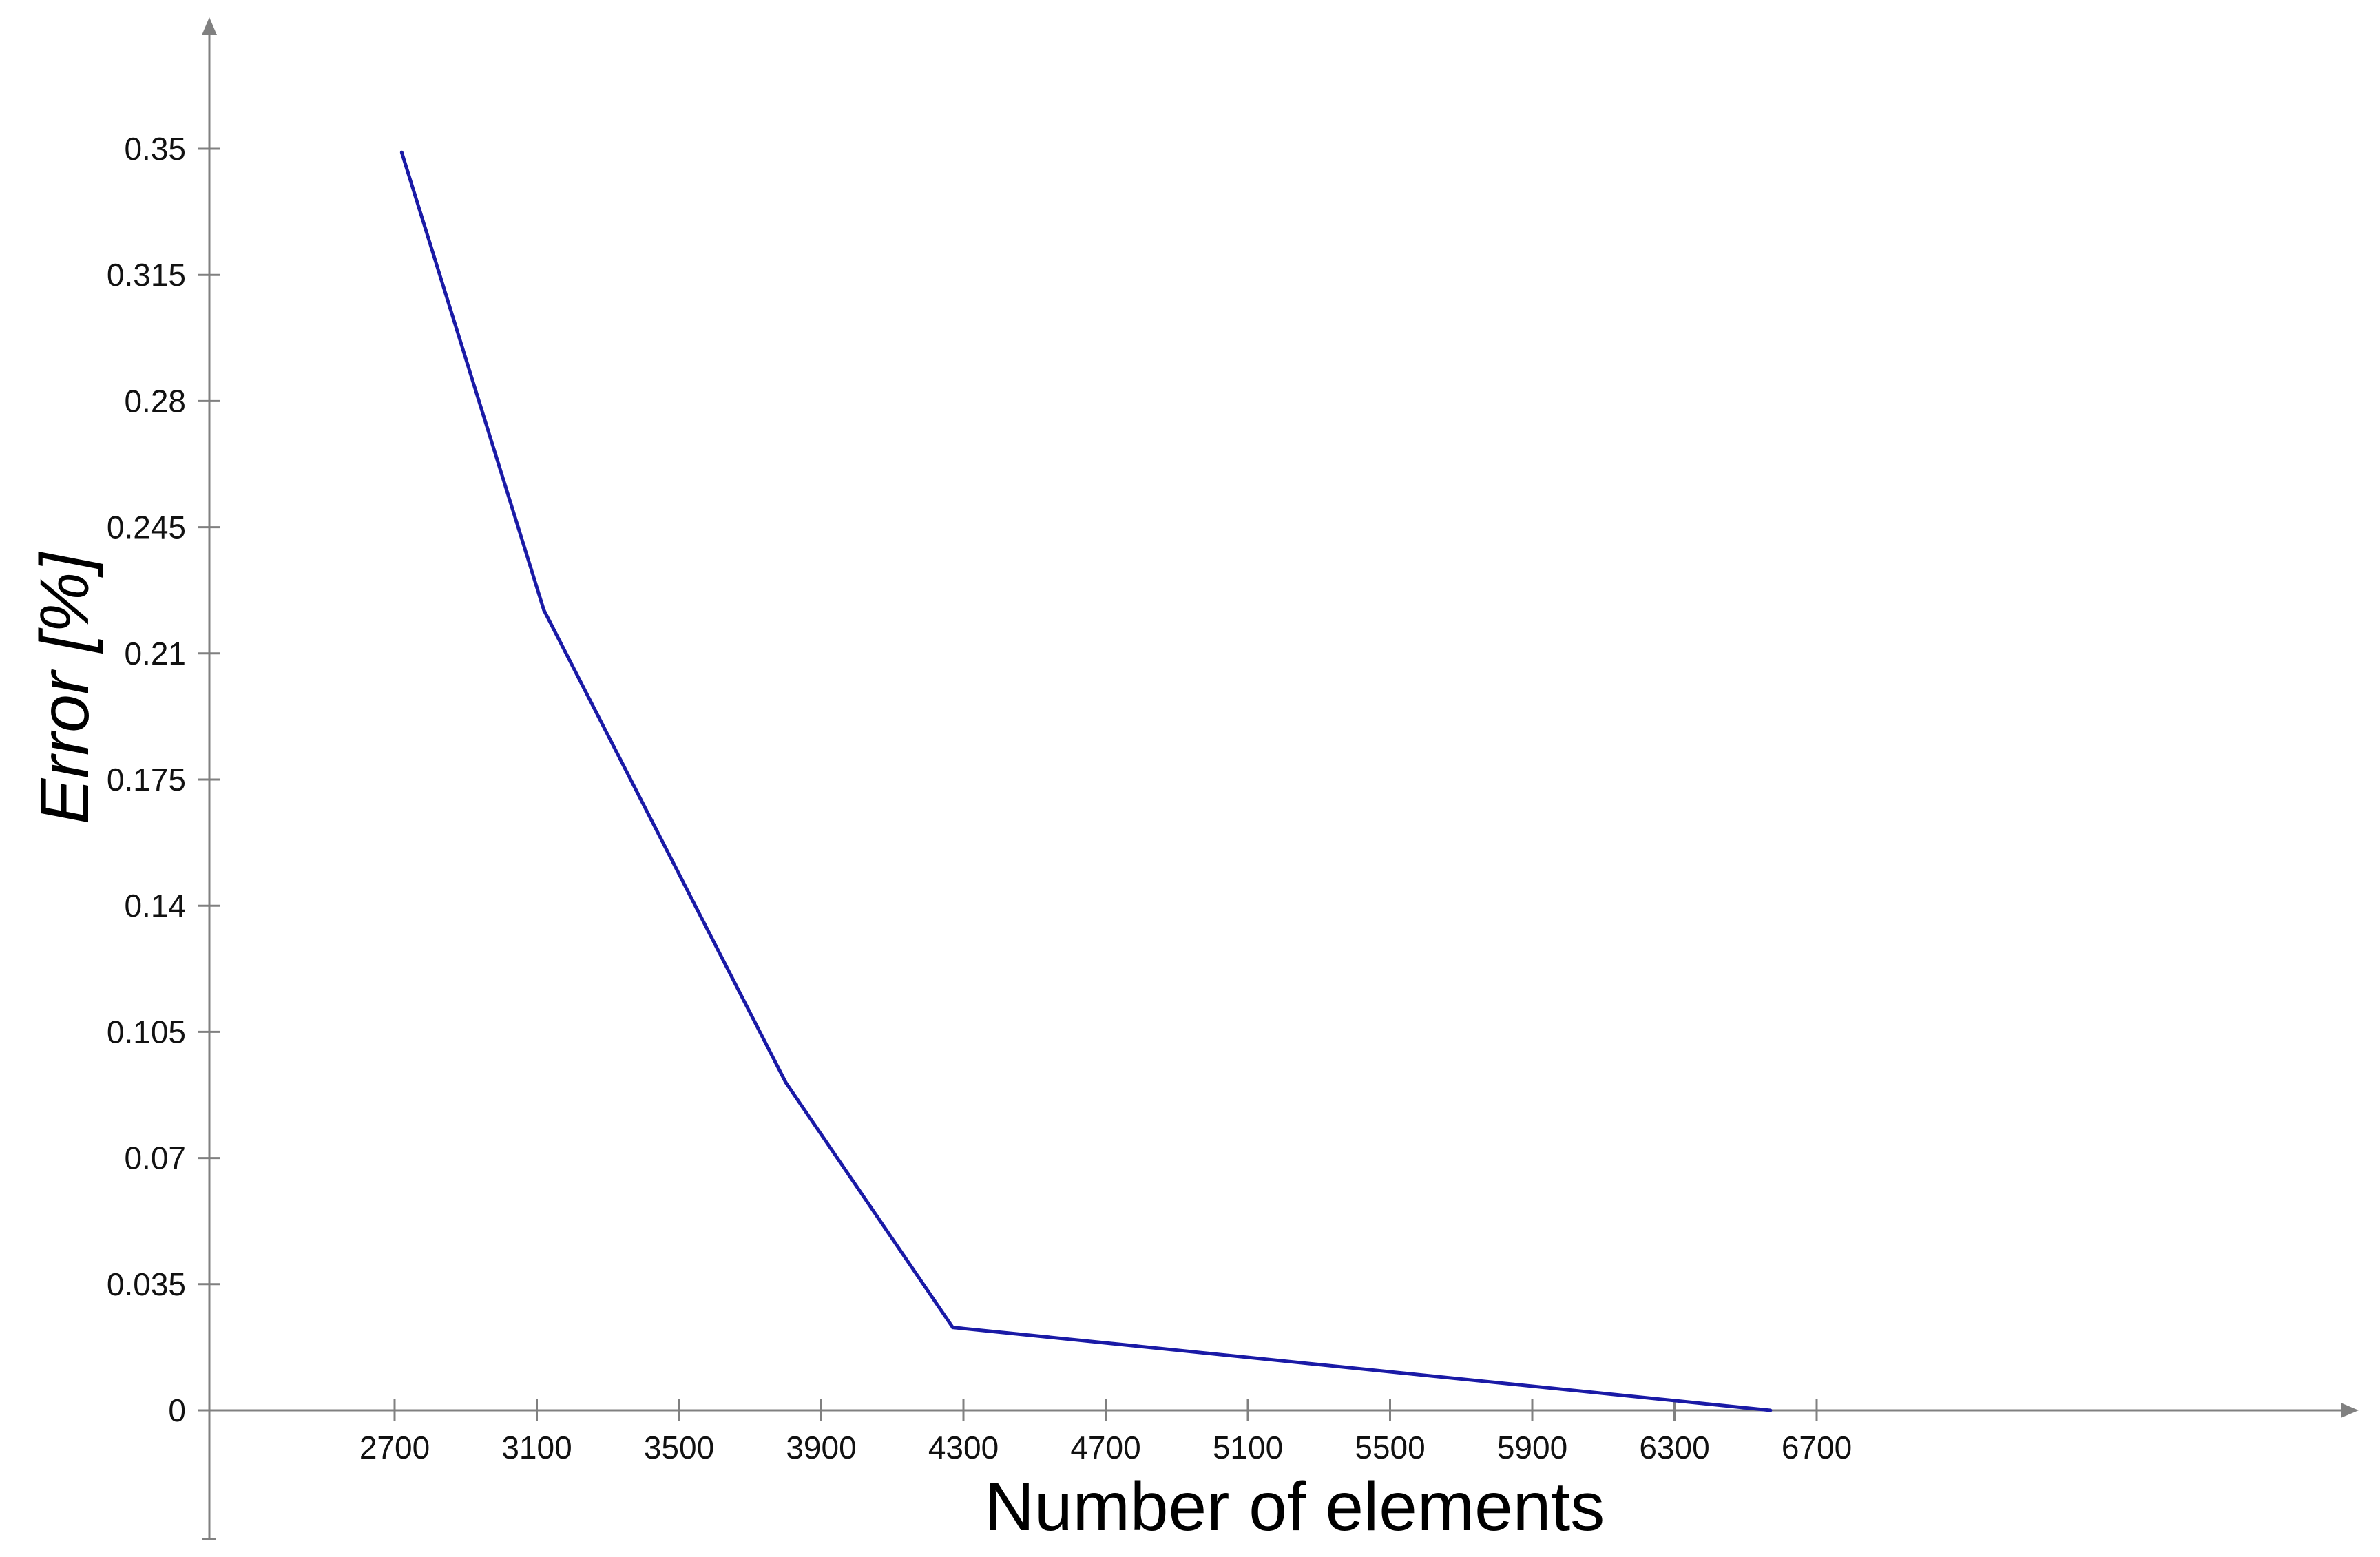  What do you see at coordinates (146, 1284) in the screenshot?
I see `y-tick-label: 0.035` at bounding box center [146, 1284].